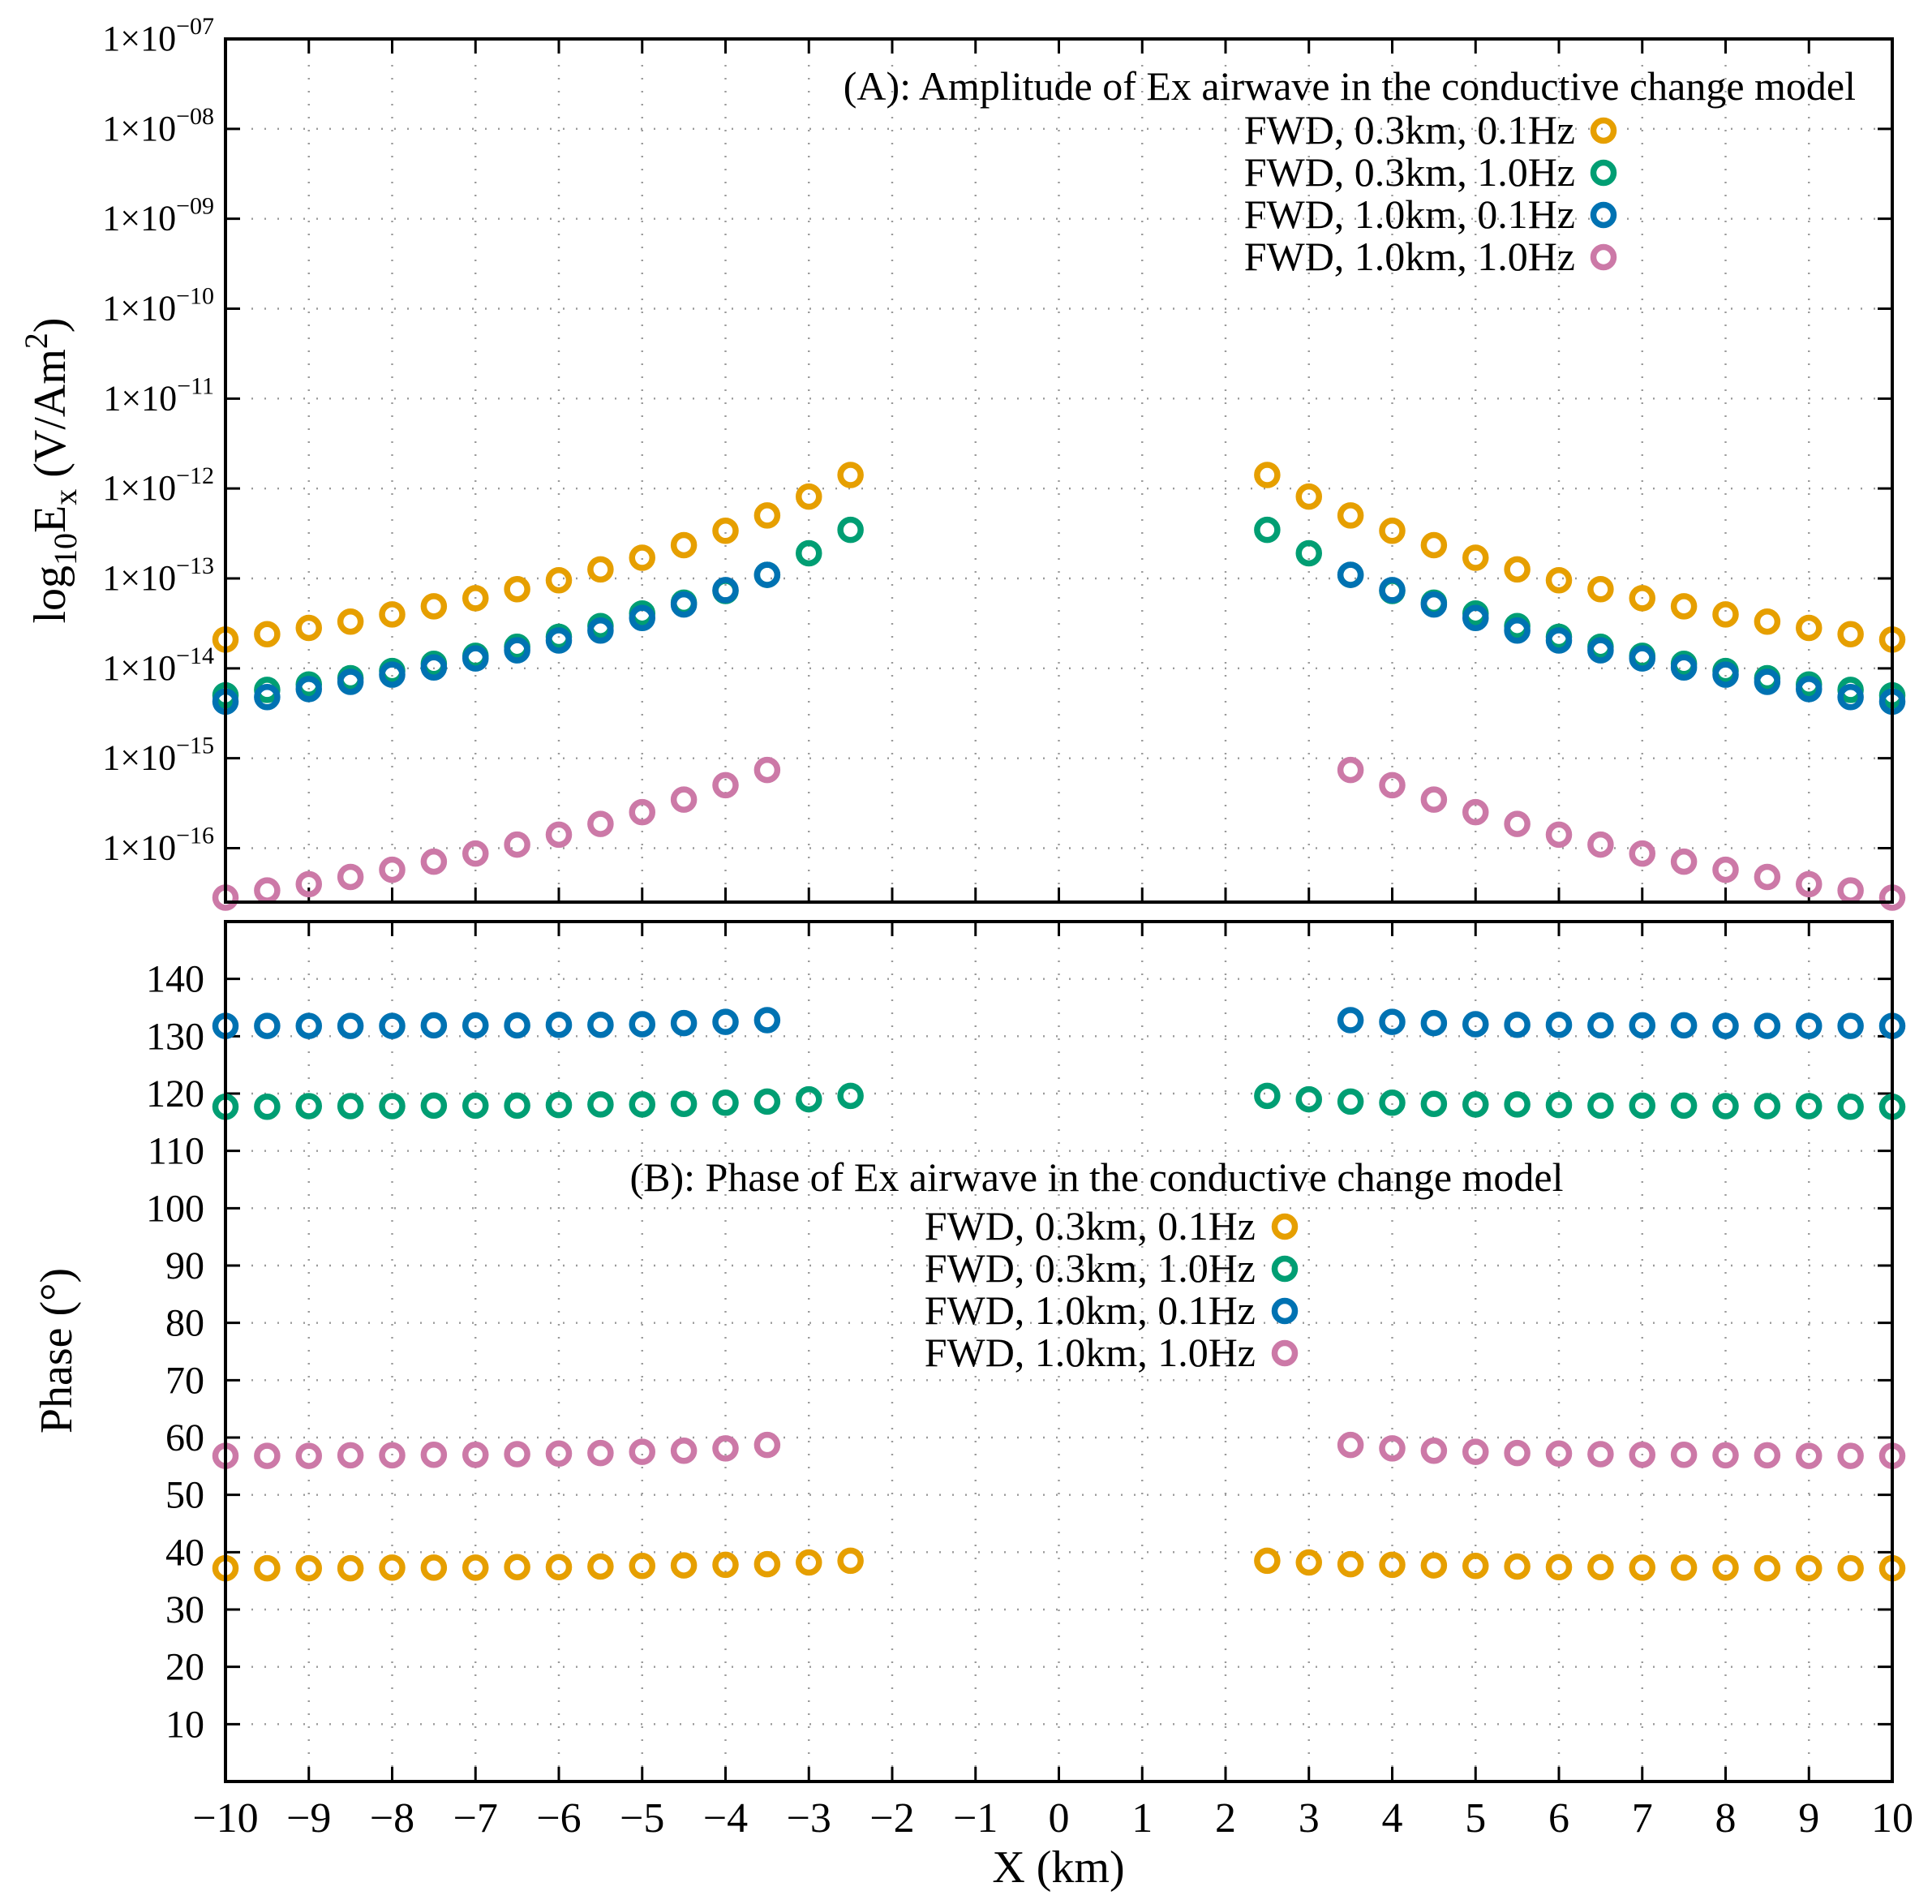 The height and width of the screenshot is (1904, 1932). What do you see at coordinates (184, 1668) in the screenshot?
I see `phase-y-tick-label: 20` at bounding box center [184, 1668].